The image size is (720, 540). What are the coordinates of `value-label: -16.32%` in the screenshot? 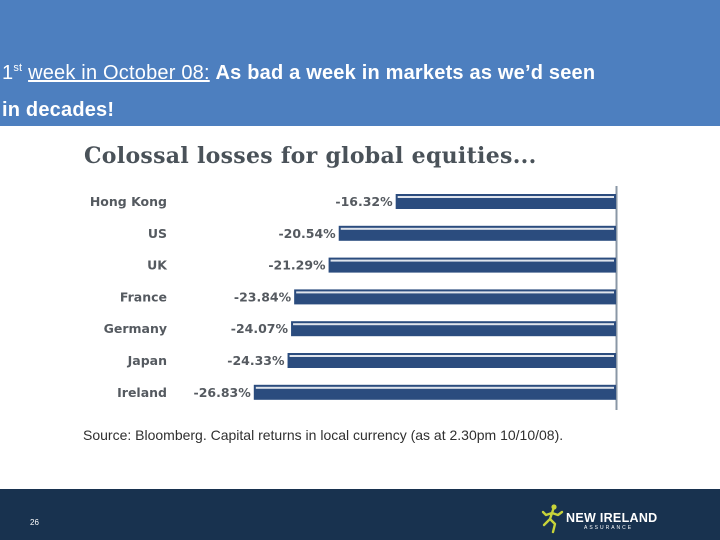 It's located at (364, 201).